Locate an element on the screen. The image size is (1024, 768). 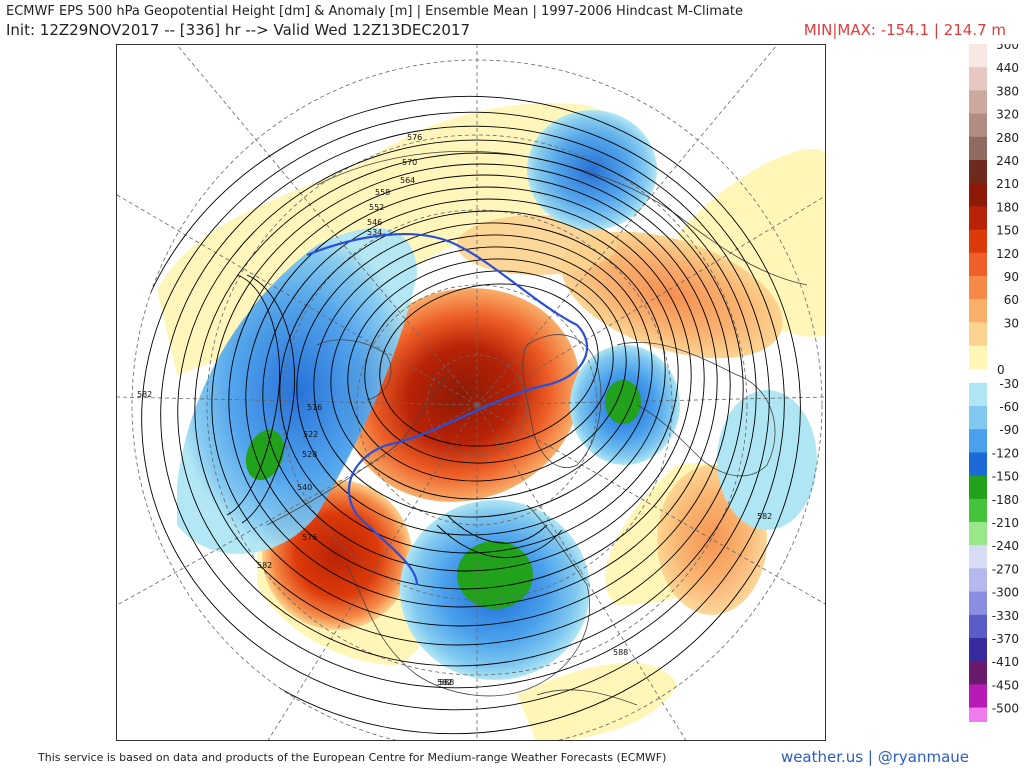
legend-label: -500 is located at coordinates (1005, 709).